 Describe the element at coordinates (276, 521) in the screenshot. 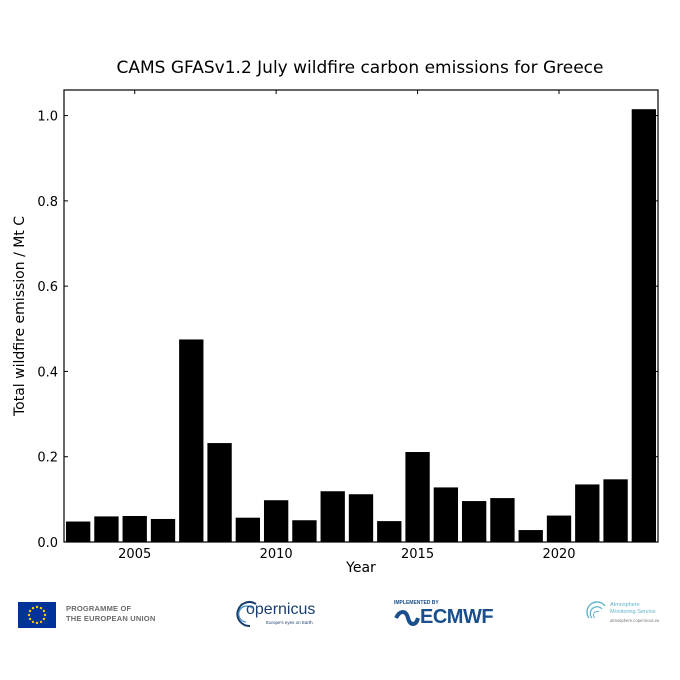

I see `bar-2010` at that location.